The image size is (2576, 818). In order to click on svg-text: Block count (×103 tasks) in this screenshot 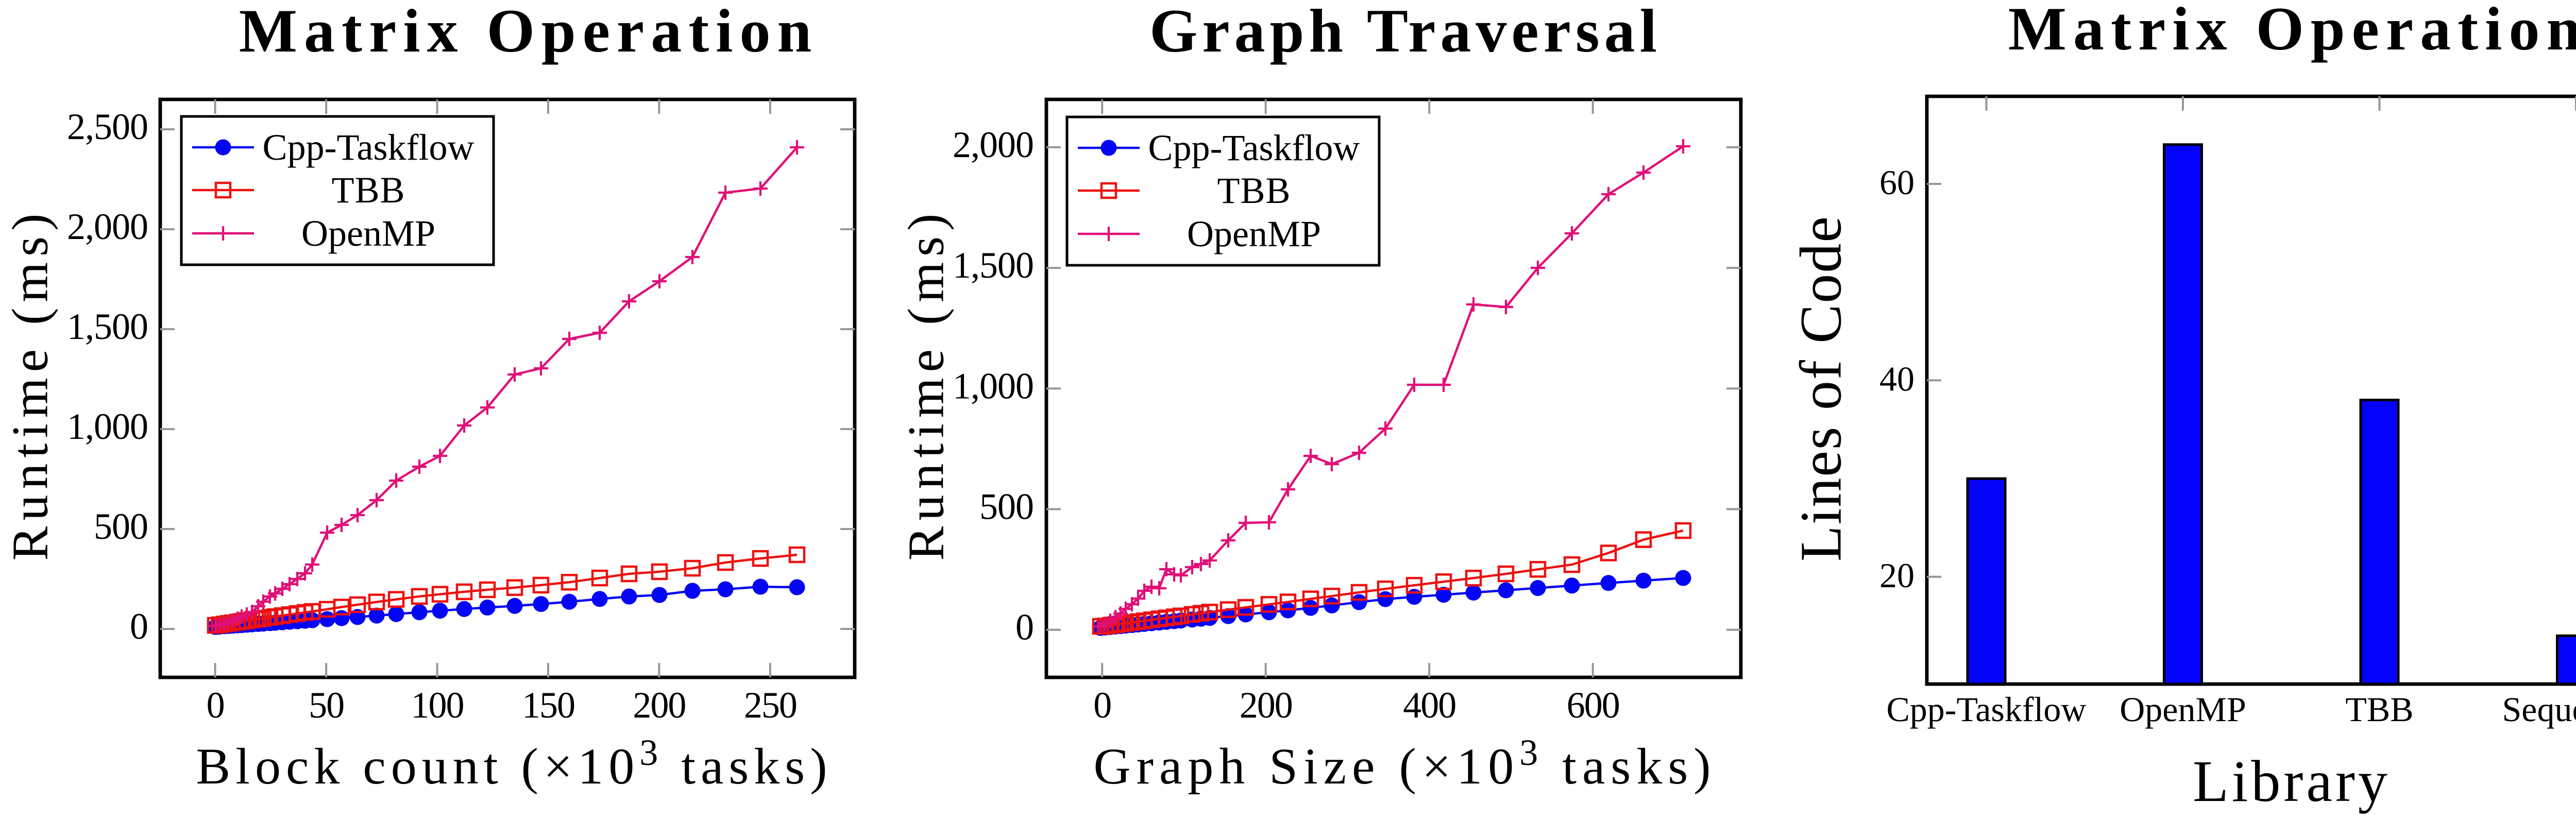, I will do `click(514, 764)`.